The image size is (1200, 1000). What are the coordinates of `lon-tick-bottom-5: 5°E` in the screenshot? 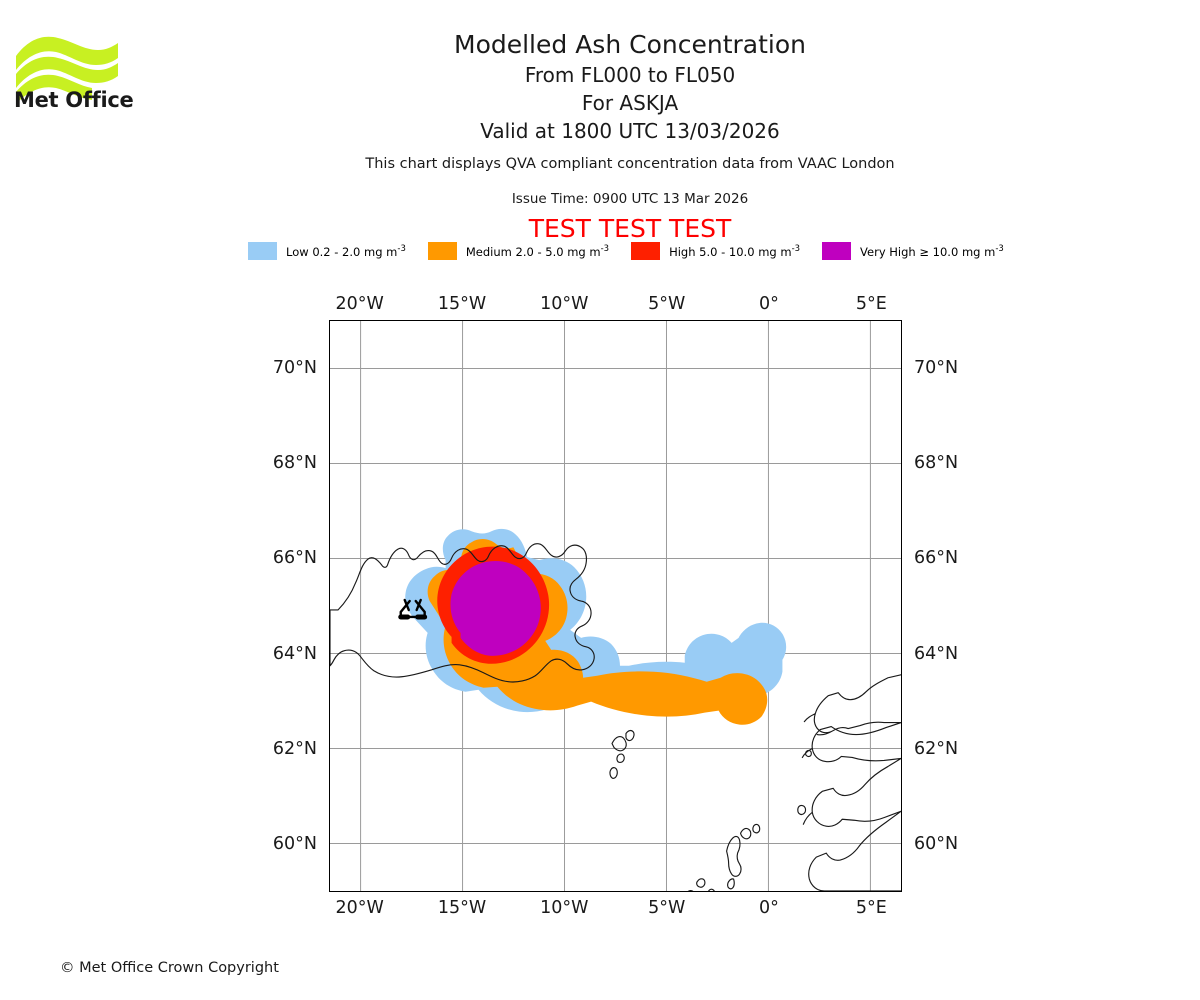 It's located at (871, 908).